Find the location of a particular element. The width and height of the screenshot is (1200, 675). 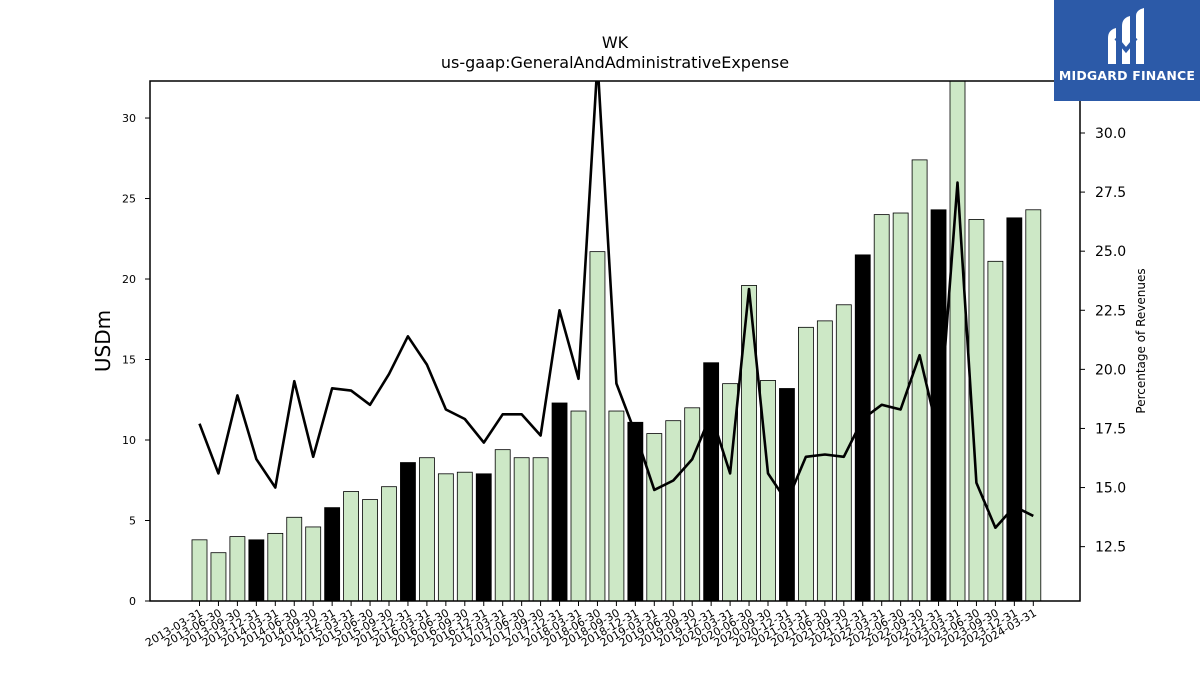

brand-logo: MIDGARD FINANCE is located at coordinates (1127, 50).